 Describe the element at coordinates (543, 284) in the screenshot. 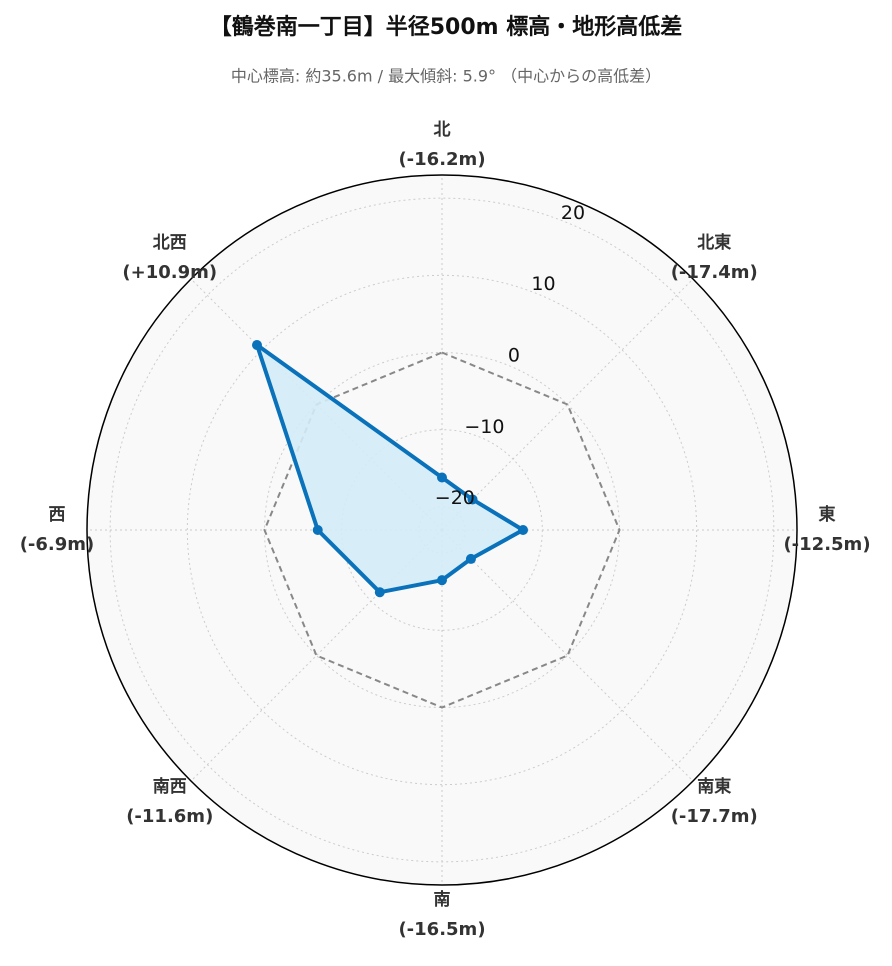

I see `r-tick-label: 10` at that location.